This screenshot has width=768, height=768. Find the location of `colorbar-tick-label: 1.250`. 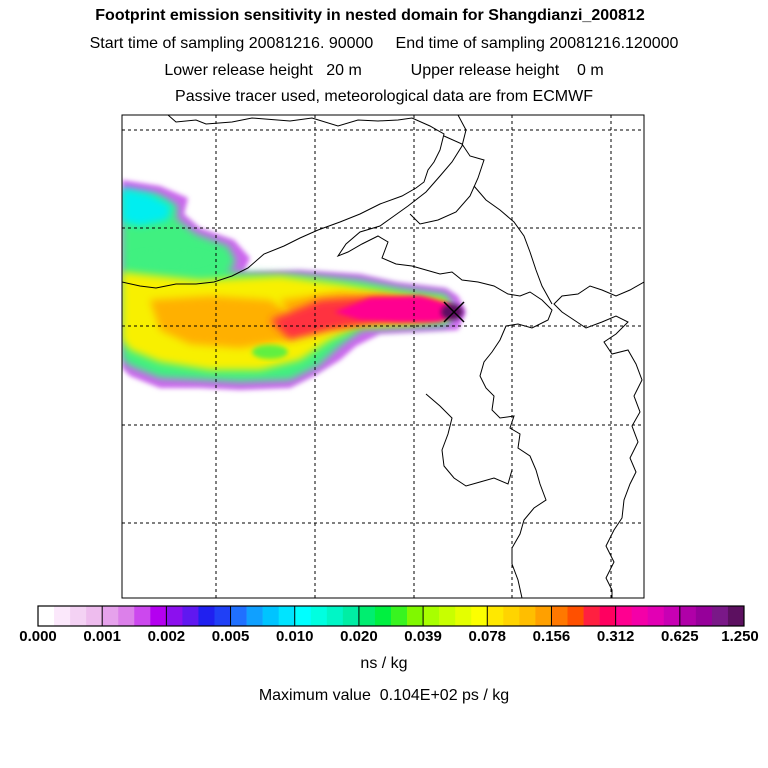

colorbar-tick-label: 1.250 is located at coordinates (740, 636).